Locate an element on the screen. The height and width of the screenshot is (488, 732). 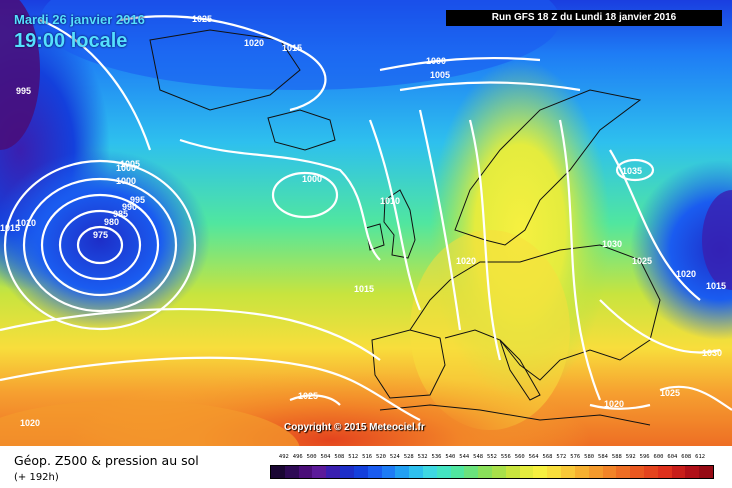
legend-tick: 600 is located at coordinates (658, 457).